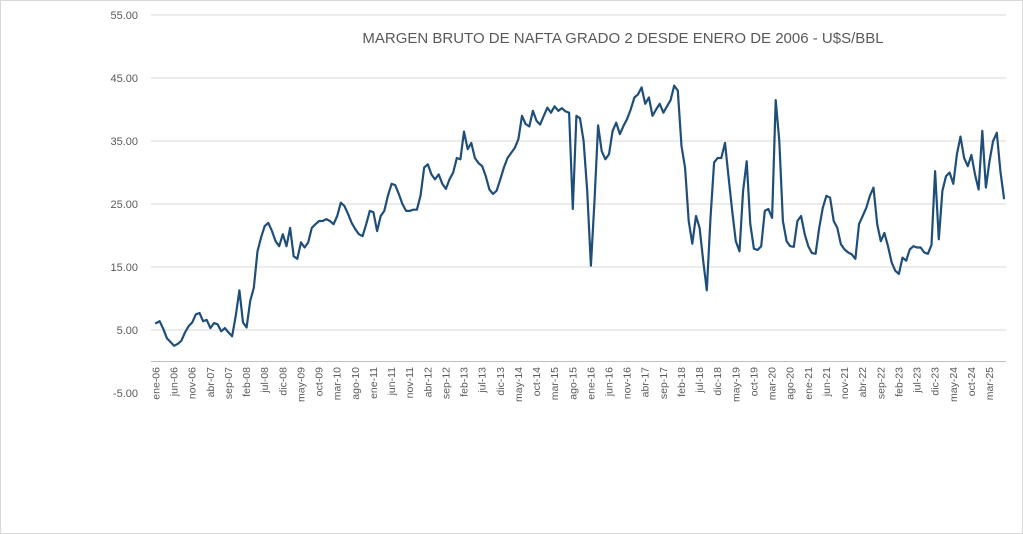 The image size is (1023, 534). I want to click on x-axis-label: ago-15, so click(573, 383).